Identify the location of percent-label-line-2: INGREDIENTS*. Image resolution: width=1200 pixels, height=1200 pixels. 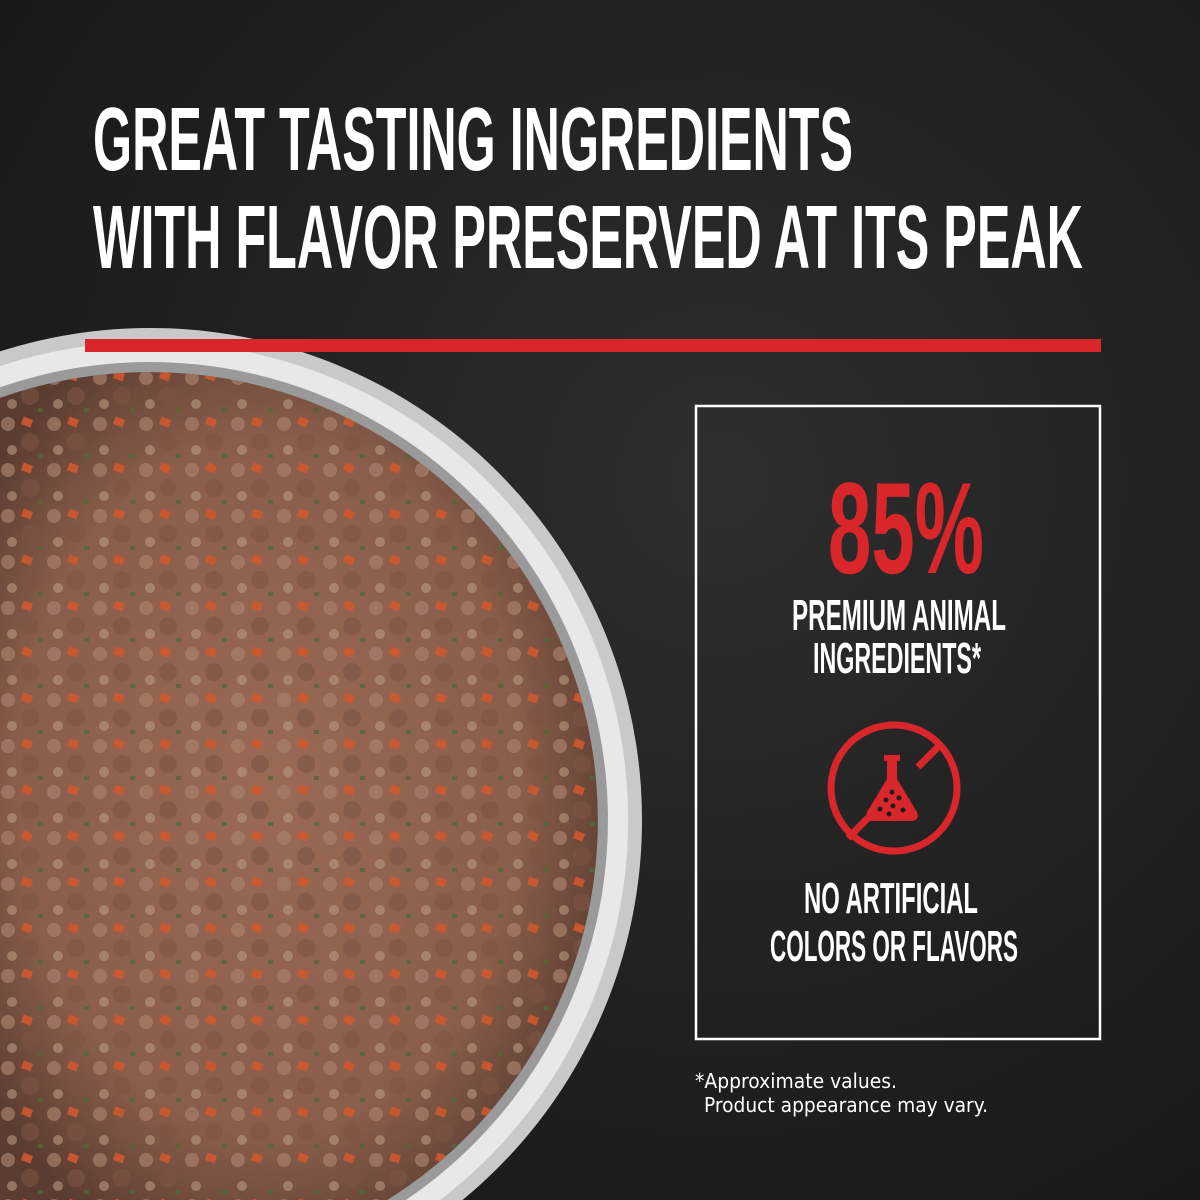
(897, 658).